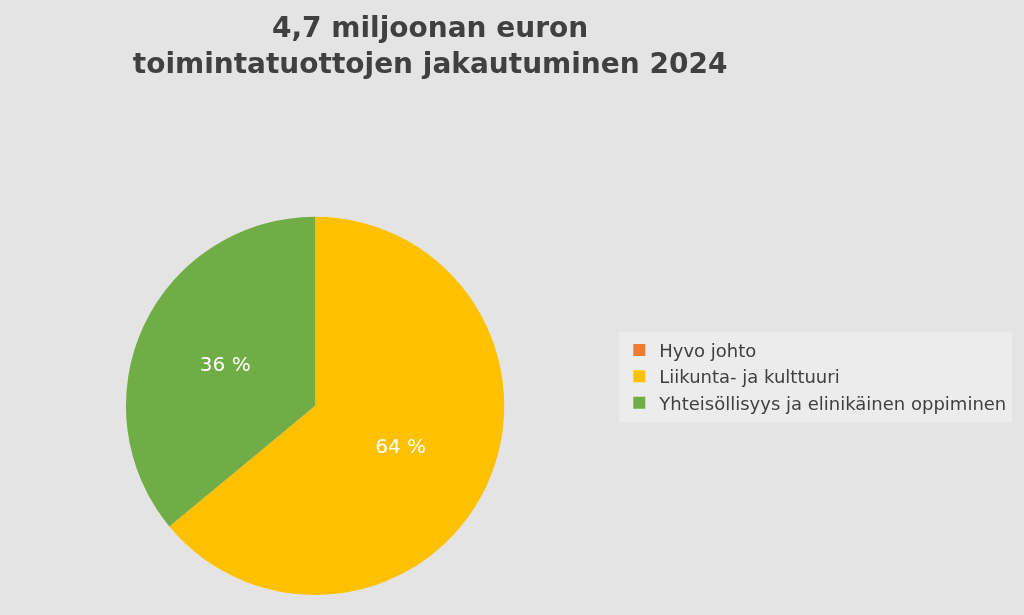  I want to click on chart-title: 4,7 miljoonan euron toimintatuottojen jakautuminen 2024, so click(430, 45).